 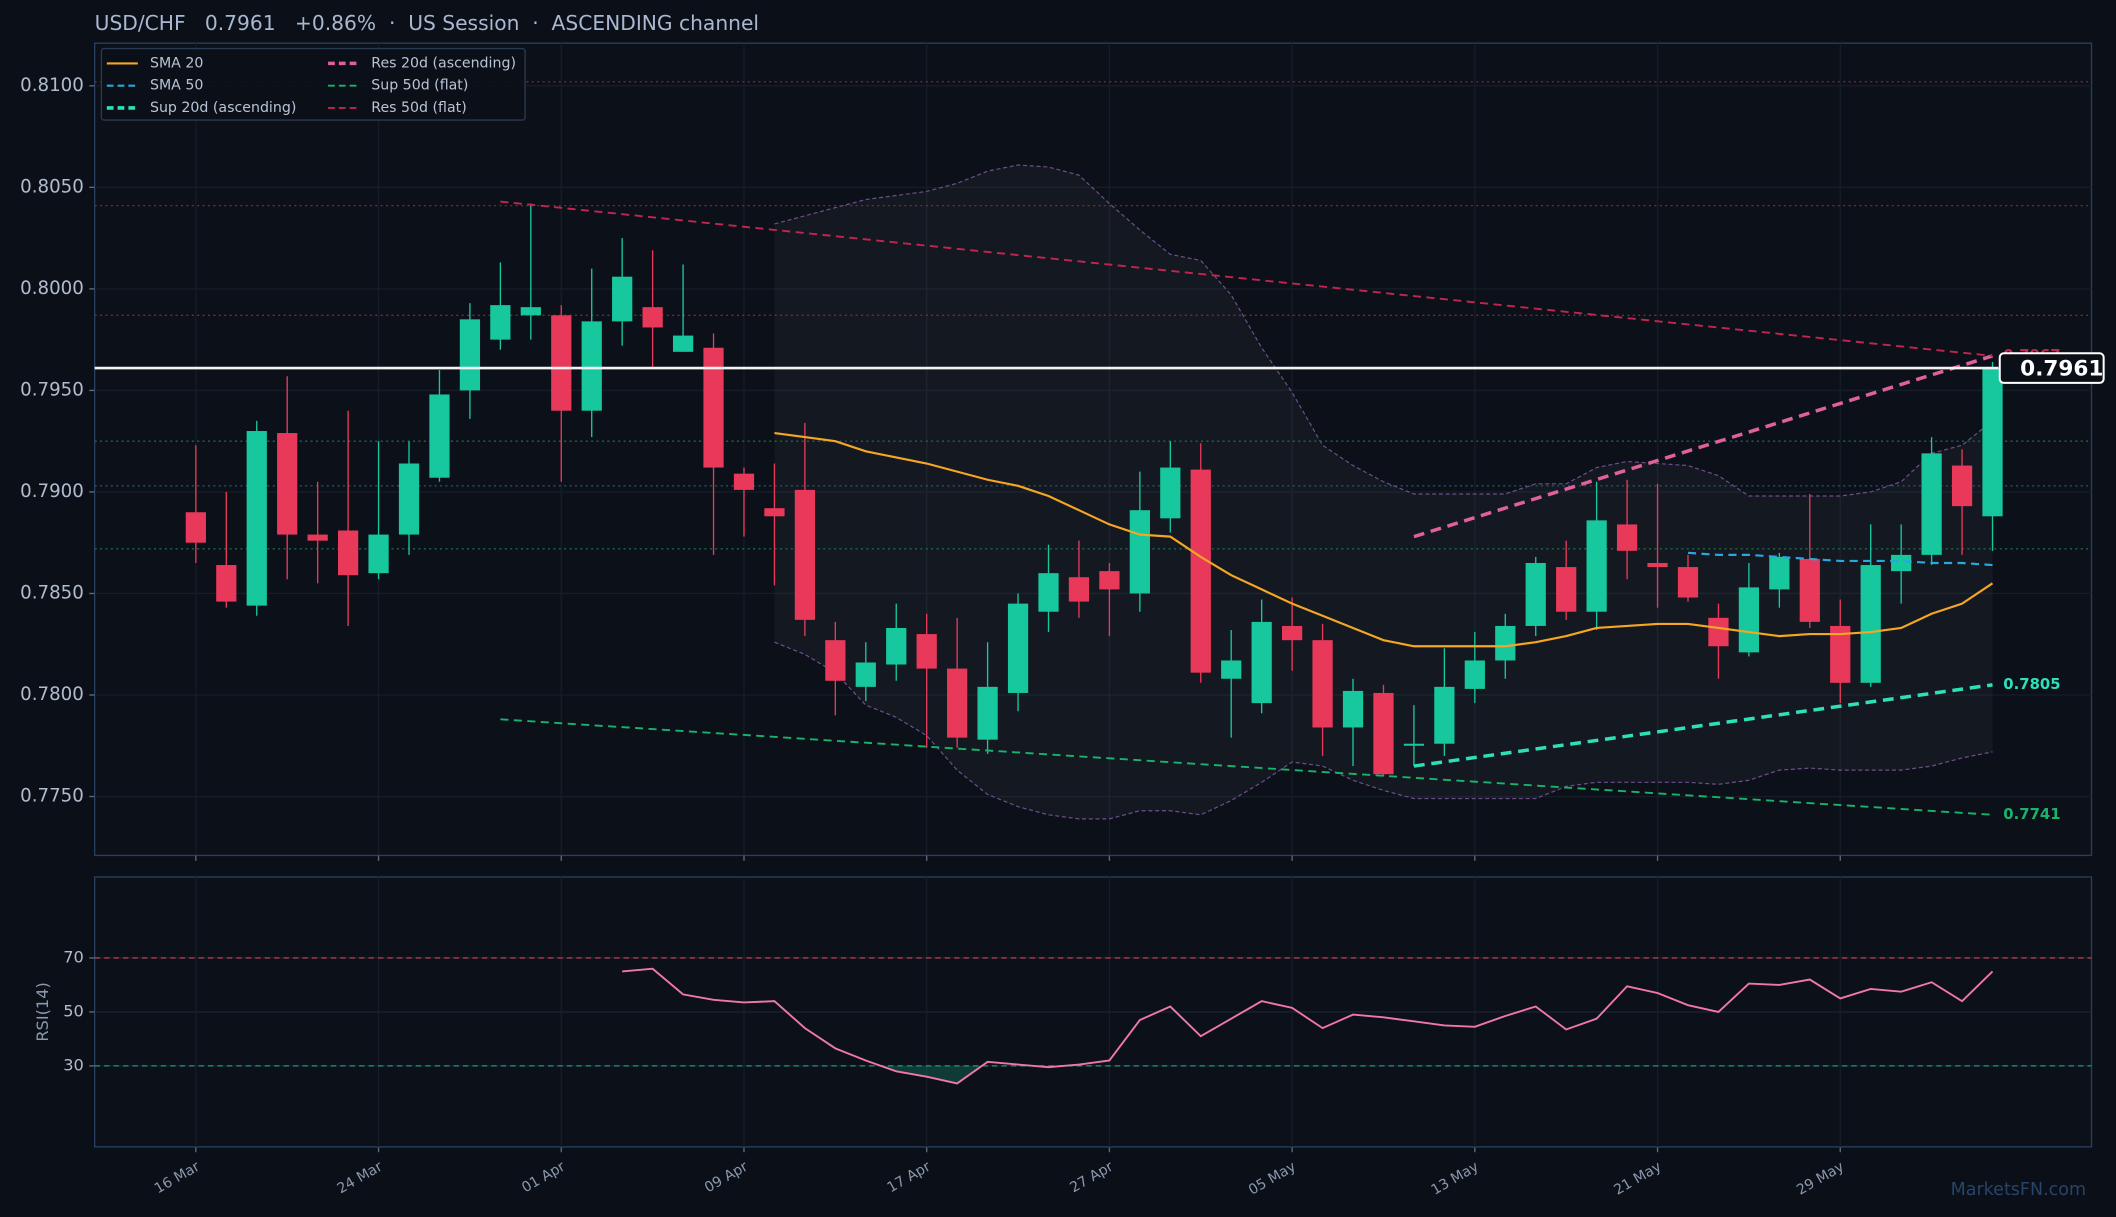 I want to click on y-tick-label: 70, so click(x=73, y=956).